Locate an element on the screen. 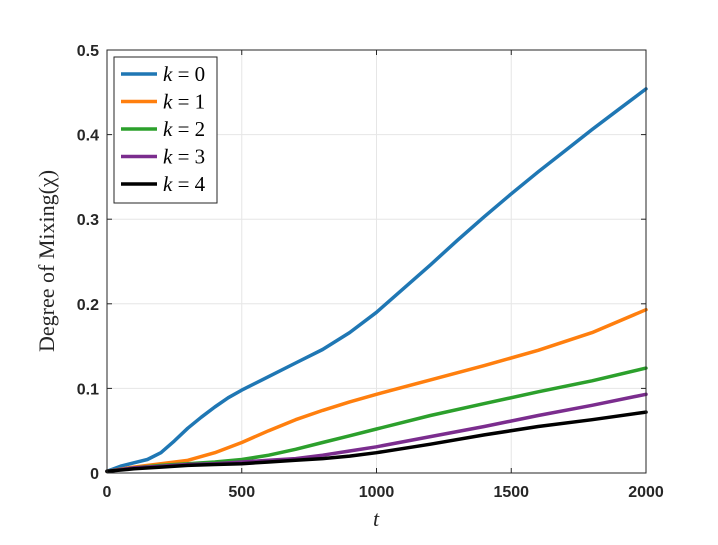 The image size is (718, 545). legend-label-k4: k = 4 is located at coordinates (184, 184).